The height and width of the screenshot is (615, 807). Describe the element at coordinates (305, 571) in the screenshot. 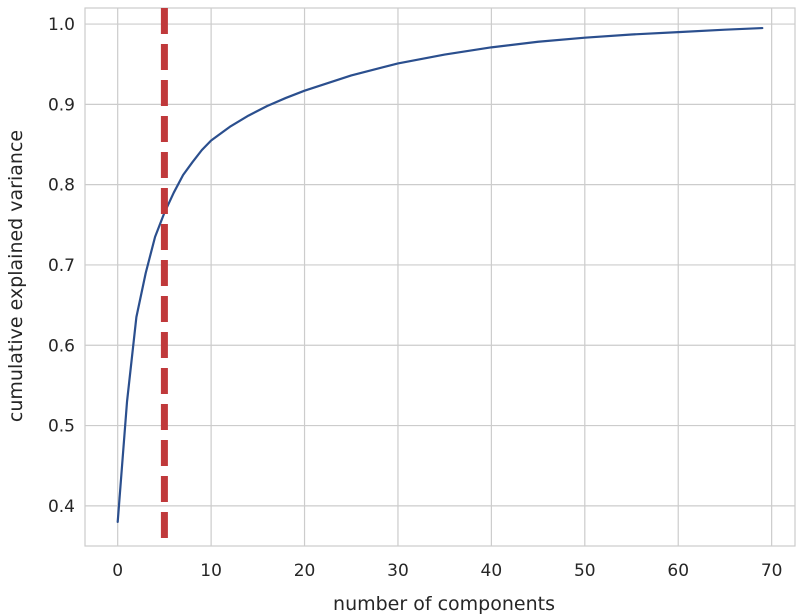

I see `x-tick-label: 20` at that location.